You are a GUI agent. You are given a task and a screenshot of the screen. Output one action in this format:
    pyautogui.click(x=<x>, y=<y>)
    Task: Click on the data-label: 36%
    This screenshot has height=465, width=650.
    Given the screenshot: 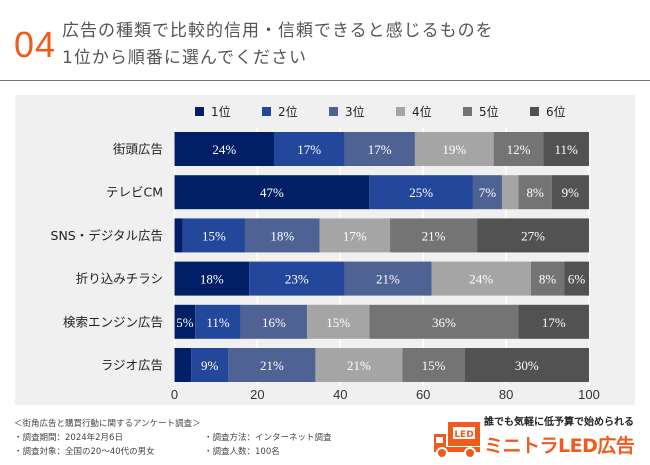 What is the action you would take?
    pyautogui.click(x=444, y=322)
    